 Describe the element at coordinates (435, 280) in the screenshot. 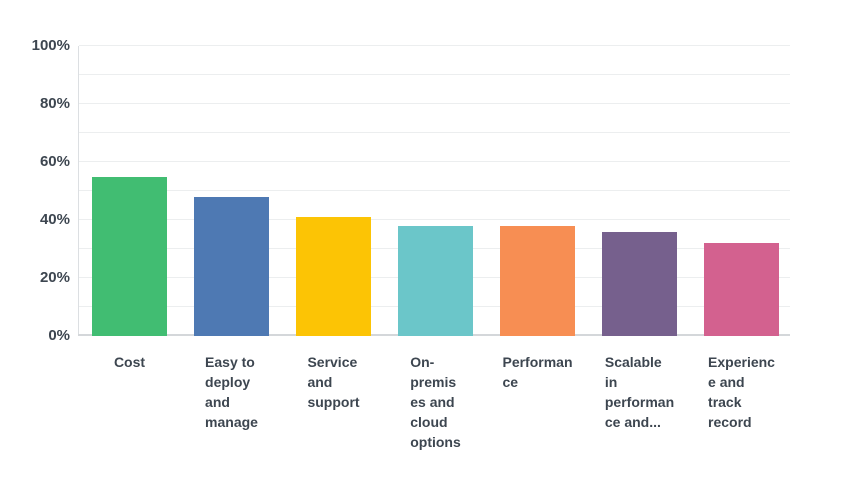

I see `bar-on-premises-and-cloud-options` at that location.